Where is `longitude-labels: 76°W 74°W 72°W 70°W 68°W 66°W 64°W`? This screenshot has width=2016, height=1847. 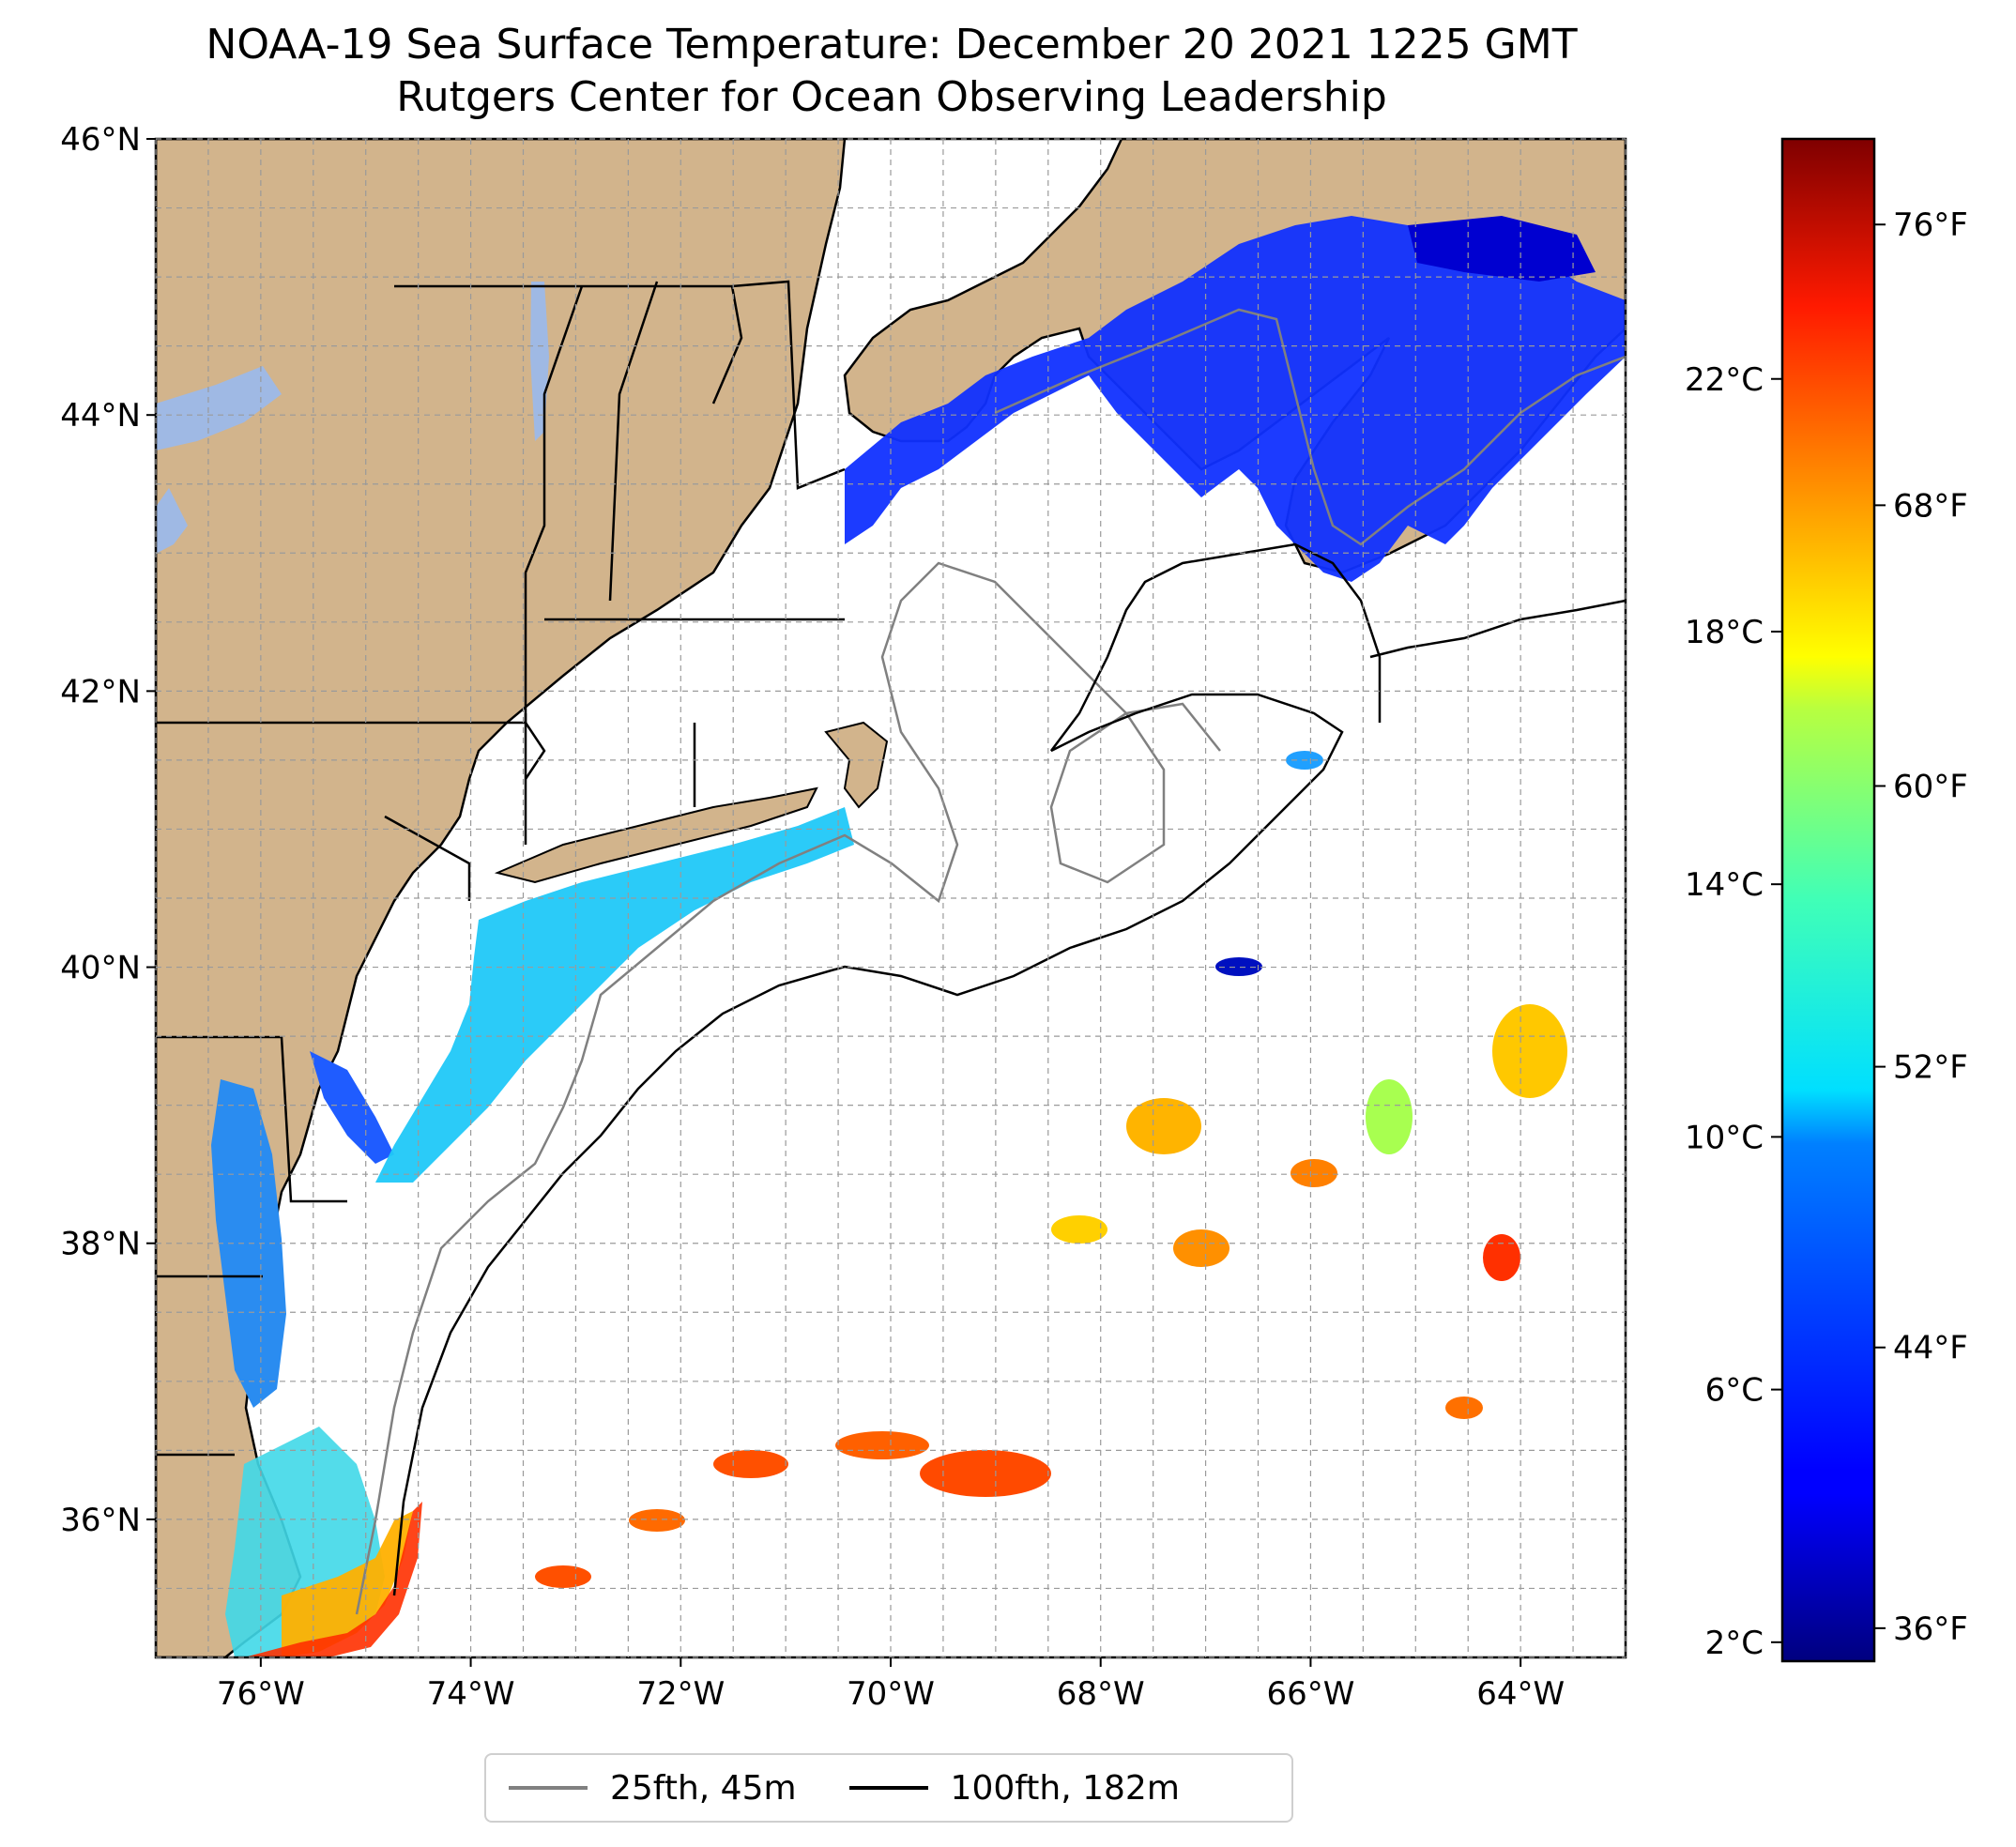
longitude-labels: 76°W 74°W 72°W 70°W 68°W 66°W 64°W is located at coordinates (891, 1685).